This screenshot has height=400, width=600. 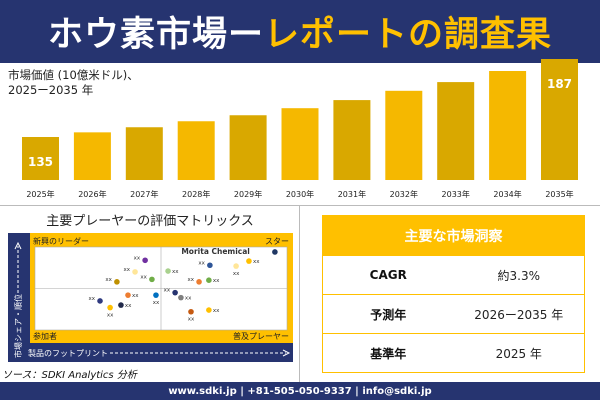 I want to click on matrix-title: 主要プレーヤーの評価マトリックス, so click(x=150, y=221).